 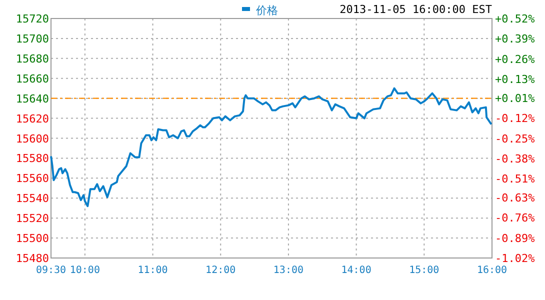 I want to click on y-tick-label: 15480, so click(x=32, y=258).